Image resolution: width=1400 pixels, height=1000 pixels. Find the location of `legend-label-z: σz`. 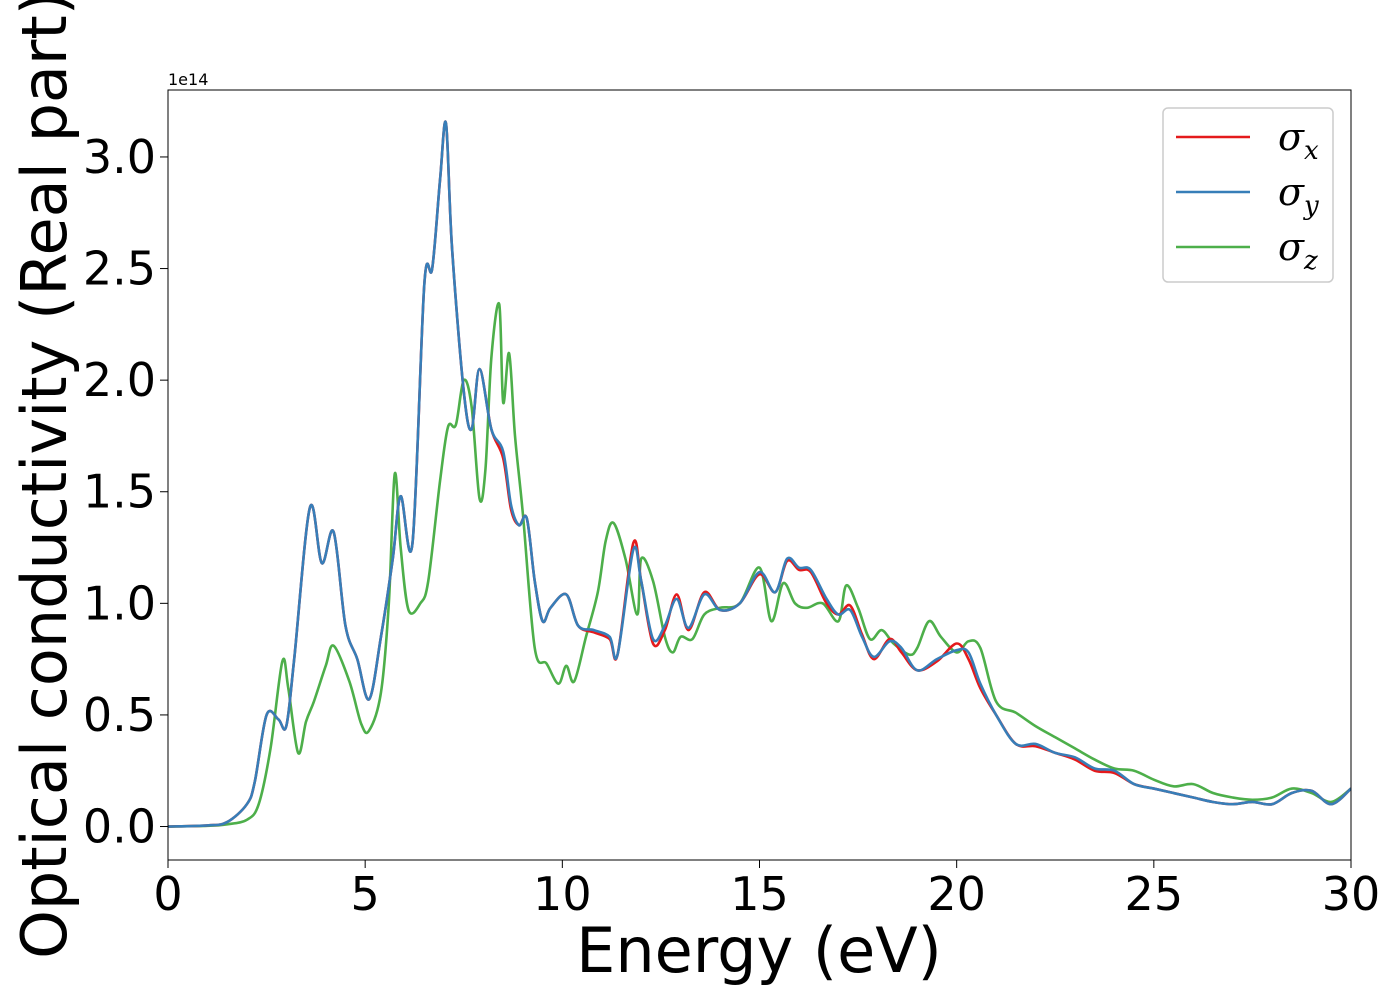

legend-label-z: σz is located at coordinates (1298, 250).